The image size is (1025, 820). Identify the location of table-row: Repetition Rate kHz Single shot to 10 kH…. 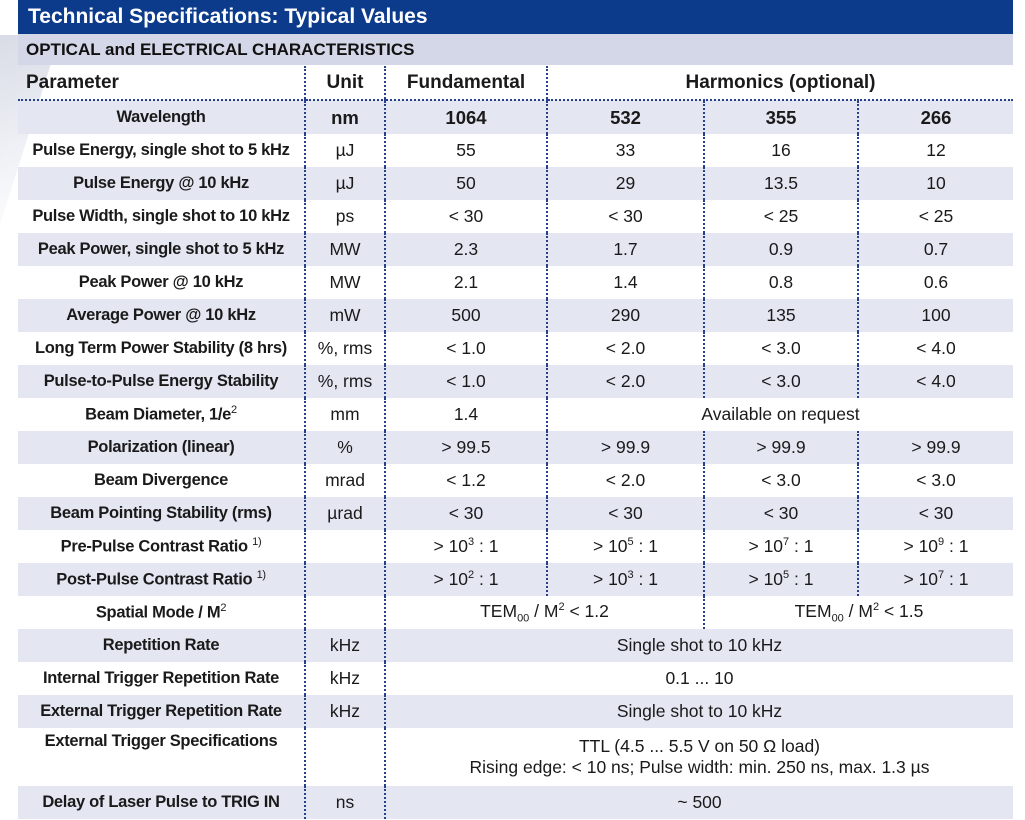
(515, 645).